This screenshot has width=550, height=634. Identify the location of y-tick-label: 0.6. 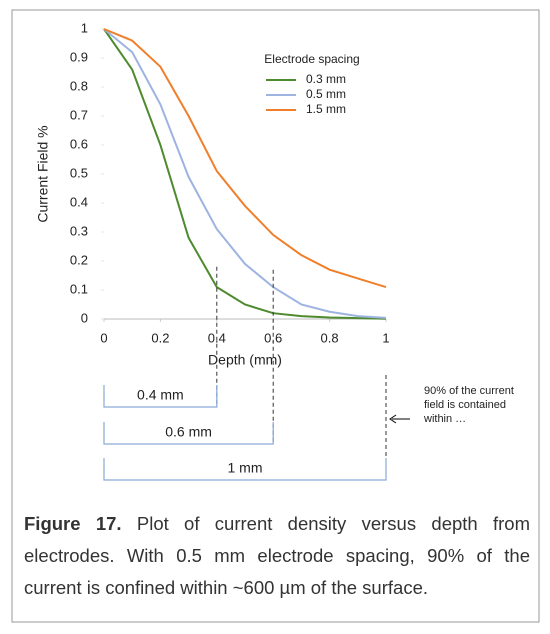
(79, 143).